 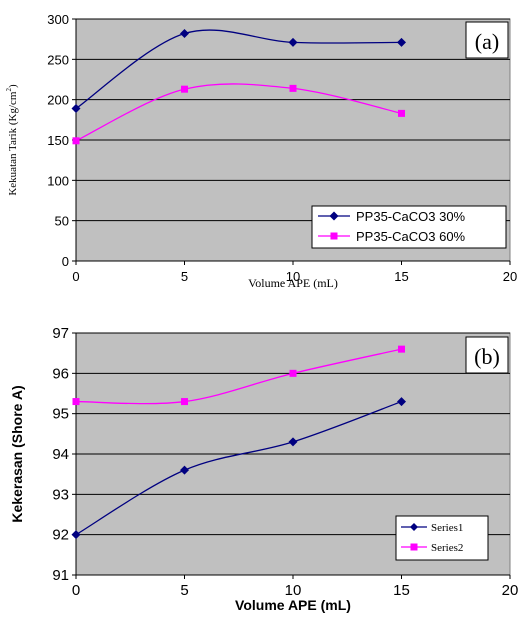 I want to click on chart-b-series-1-line, so click(x=238, y=468).